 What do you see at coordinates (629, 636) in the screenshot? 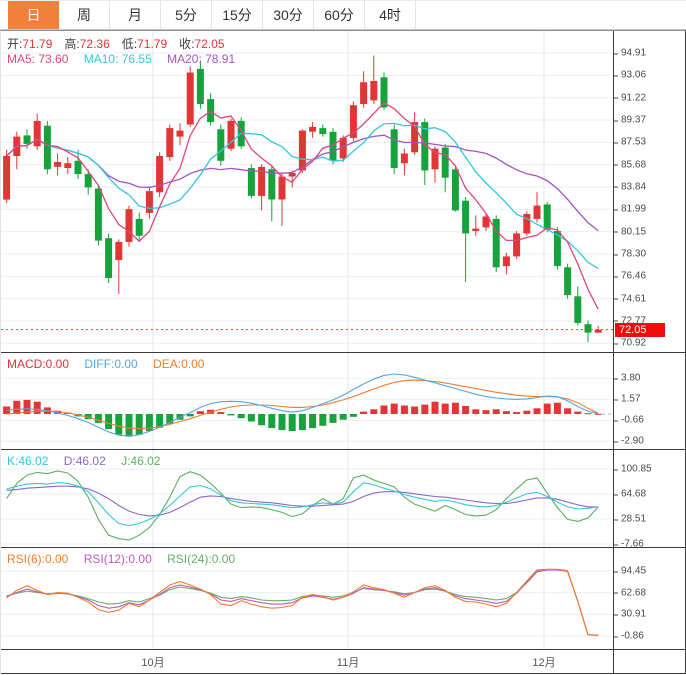
I see `axis-label: -0.86` at bounding box center [629, 636].